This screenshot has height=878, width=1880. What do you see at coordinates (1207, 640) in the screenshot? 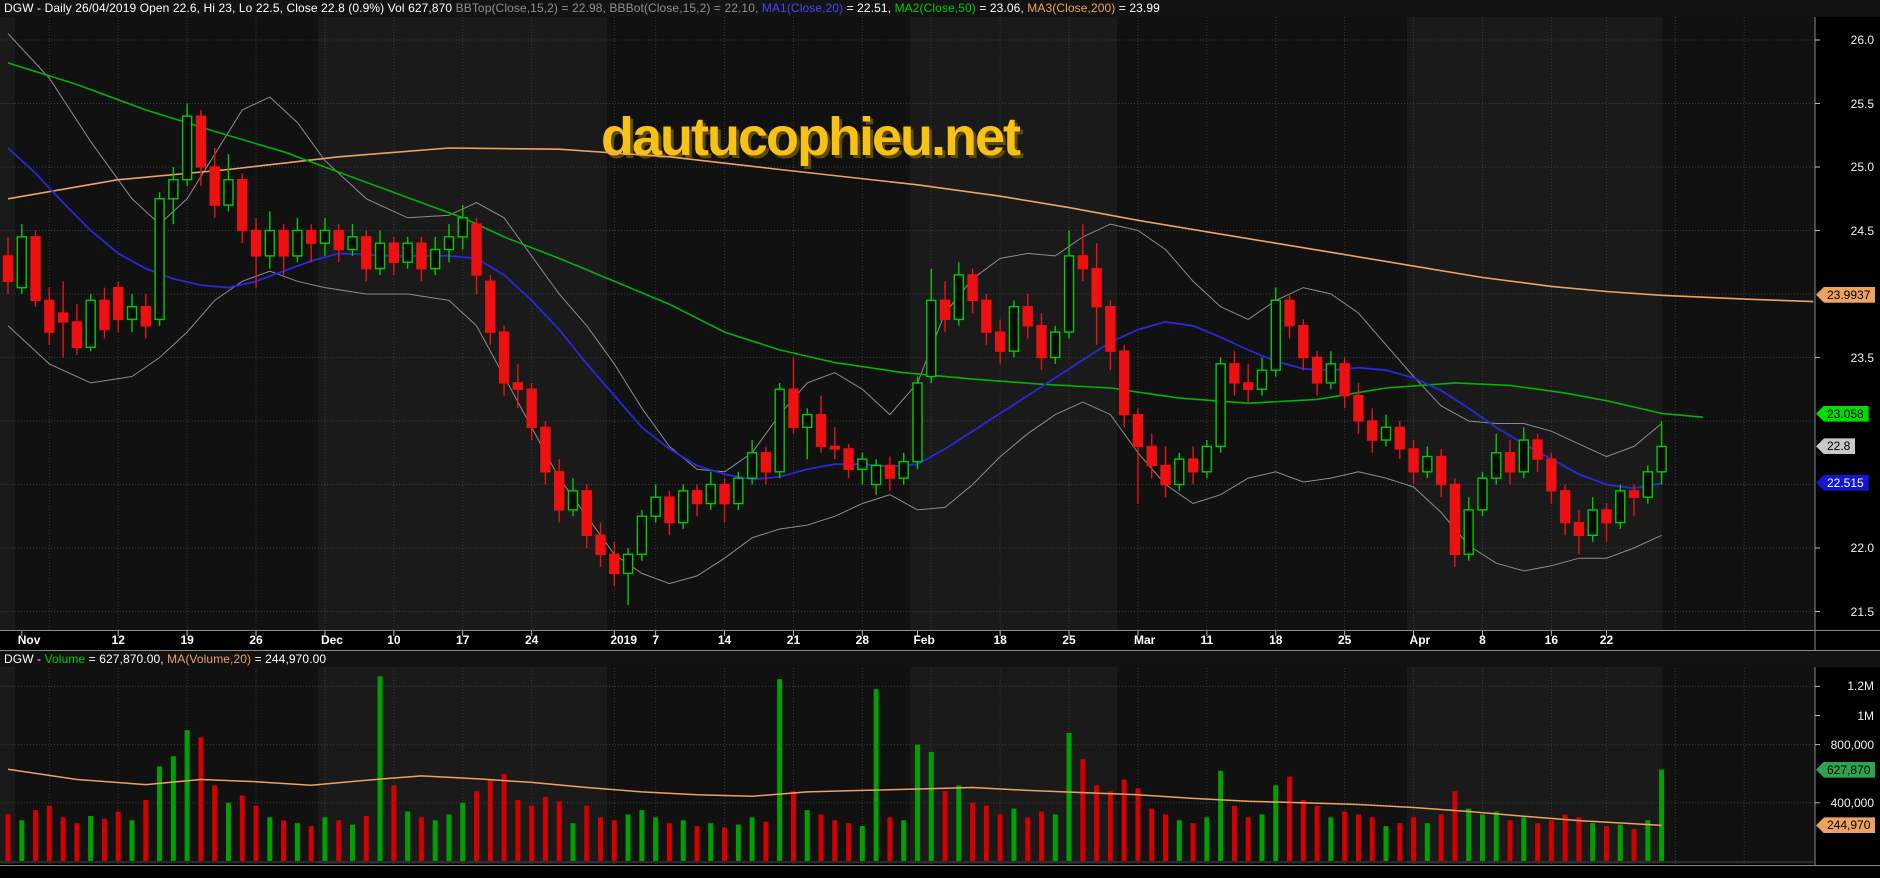
I see `date-axis-label: 11` at bounding box center [1207, 640].